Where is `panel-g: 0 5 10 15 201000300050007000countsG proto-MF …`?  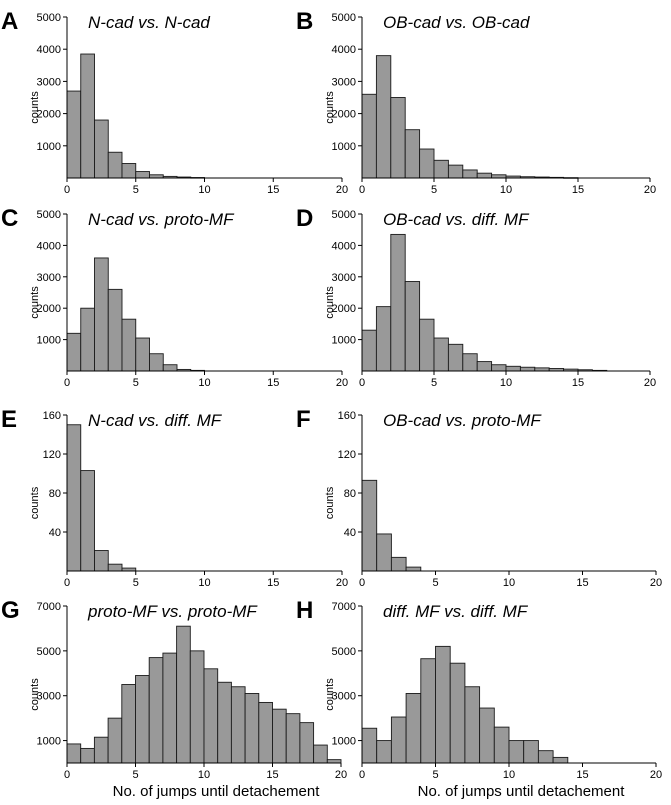 panel-g: 0 5 10 15 201000300050007000countsG proto-MF … is located at coordinates (174, 698).